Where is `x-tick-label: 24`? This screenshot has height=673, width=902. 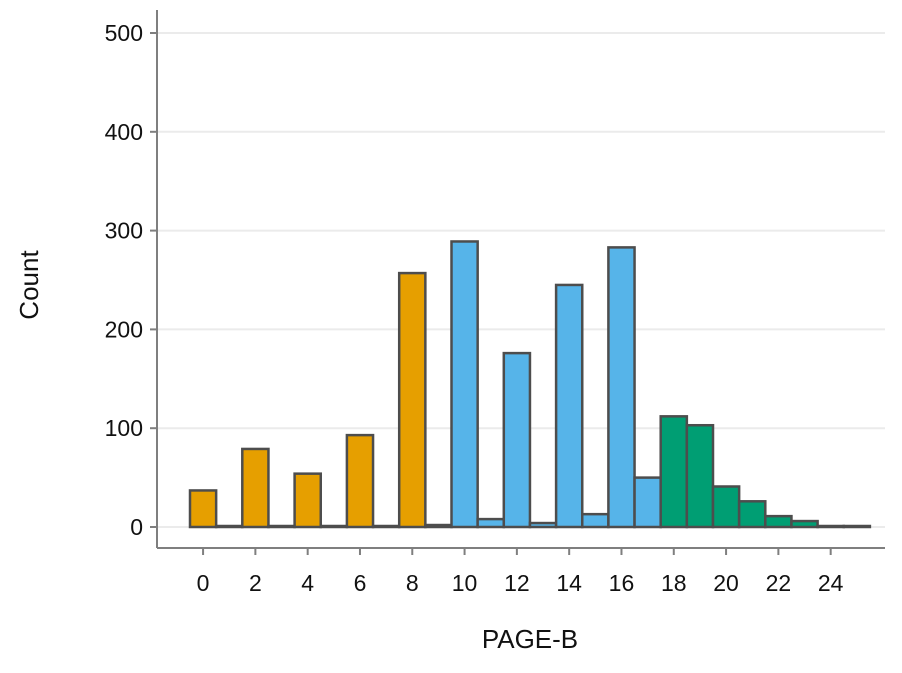 x-tick-label: 24 is located at coordinates (831, 583).